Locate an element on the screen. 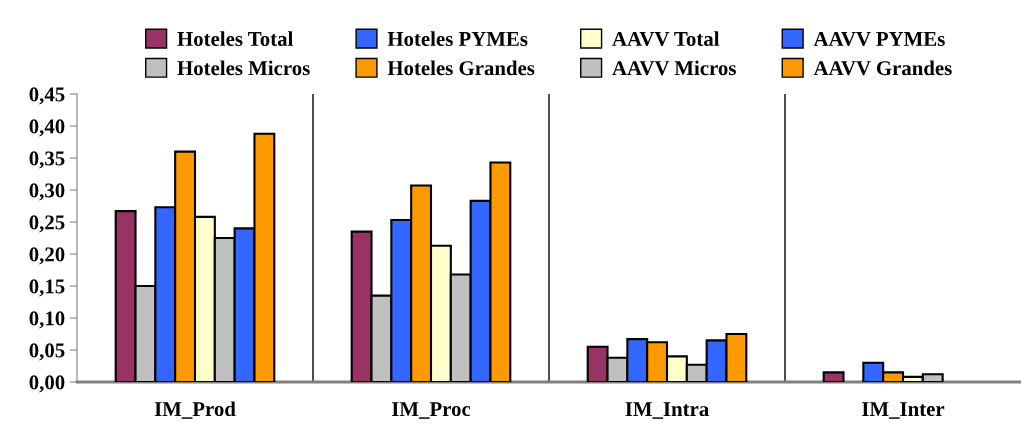 Image resolution: width=1021 pixels, height=434 pixels. y-tick-label: 0,45 is located at coordinates (47, 96).